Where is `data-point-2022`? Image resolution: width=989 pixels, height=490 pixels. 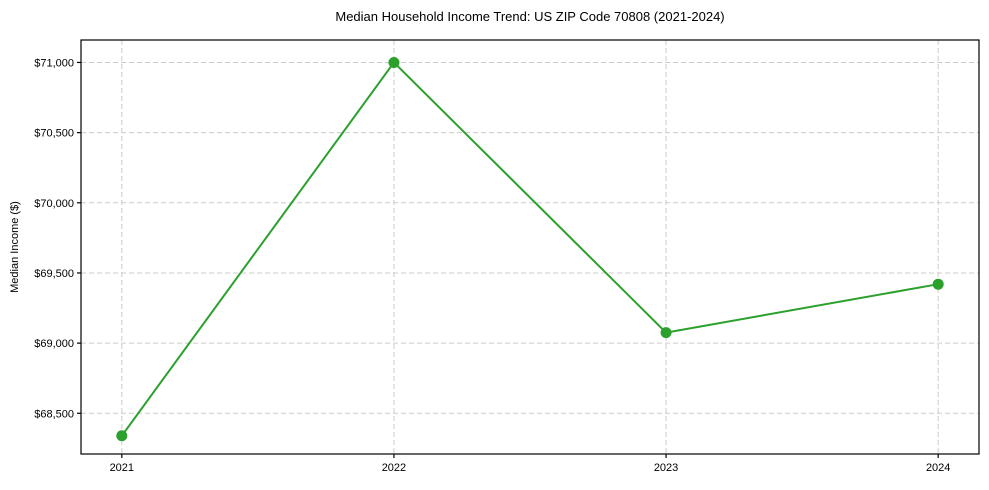
data-point-2022 is located at coordinates (394, 62).